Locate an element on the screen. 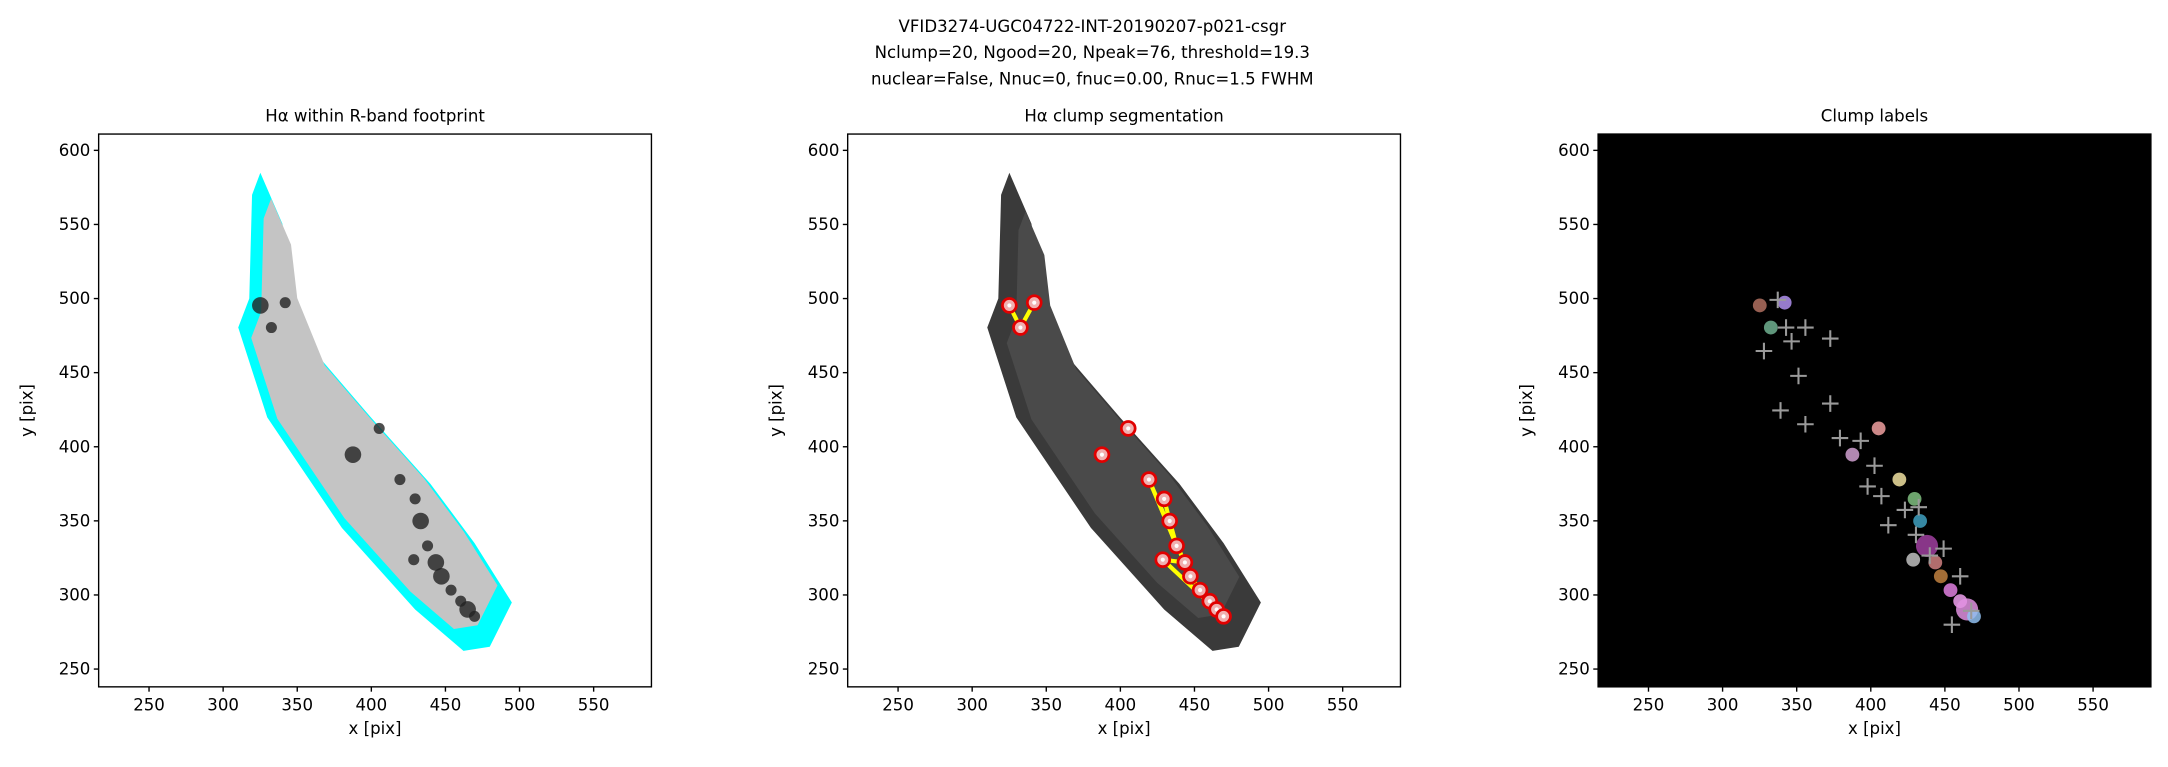 Image resolution: width=2168 pixels, height=767 pixels. galaxy is located at coordinates (374, 413).